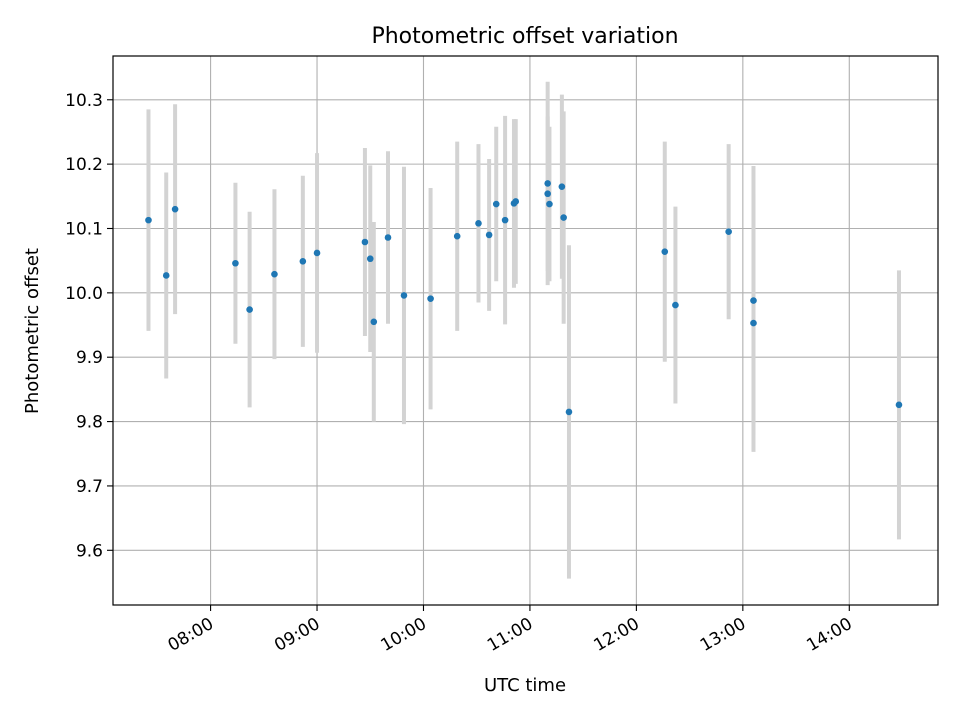 The width and height of the screenshot is (960, 720). I want to click on chart-title: Photometric offset variation, so click(524, 36).